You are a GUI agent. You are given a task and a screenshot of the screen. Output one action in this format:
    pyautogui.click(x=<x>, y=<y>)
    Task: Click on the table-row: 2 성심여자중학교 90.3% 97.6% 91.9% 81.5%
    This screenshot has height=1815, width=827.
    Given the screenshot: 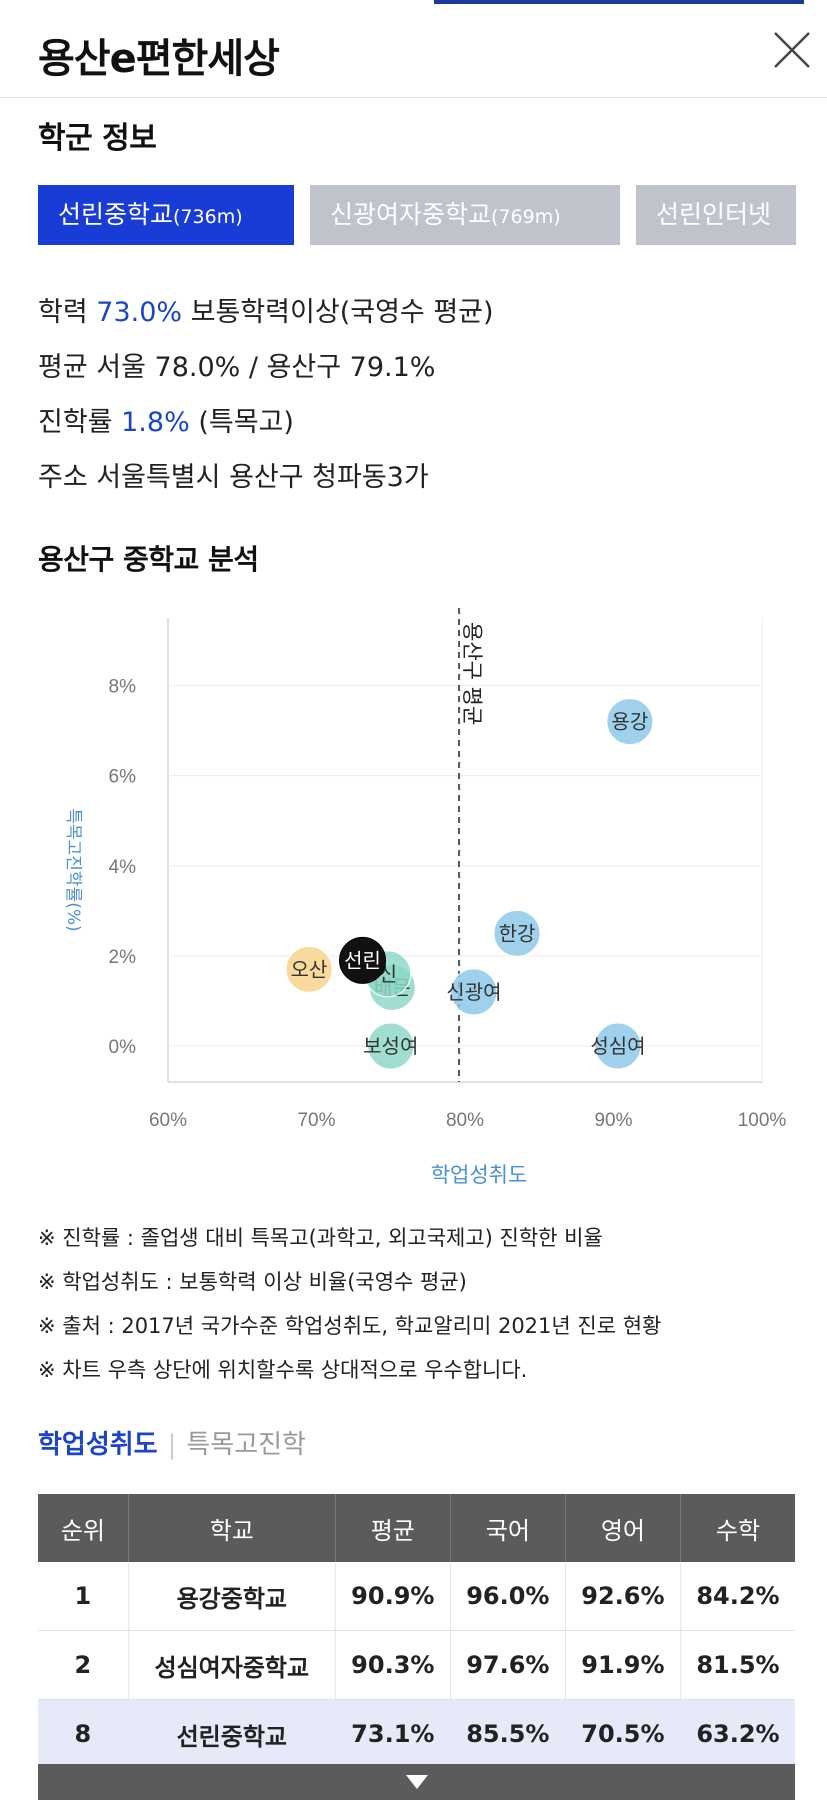 What is the action you would take?
    pyautogui.click(x=416, y=1665)
    